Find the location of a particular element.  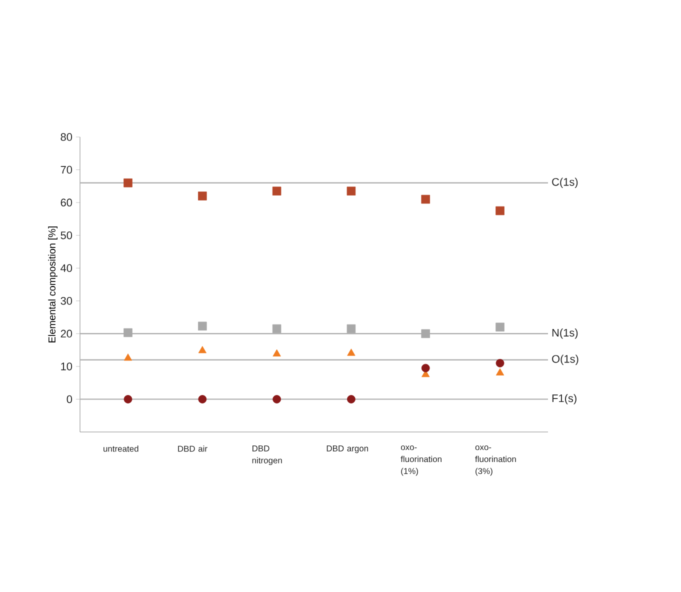

x-tick-label: DBD air is located at coordinates (193, 449).